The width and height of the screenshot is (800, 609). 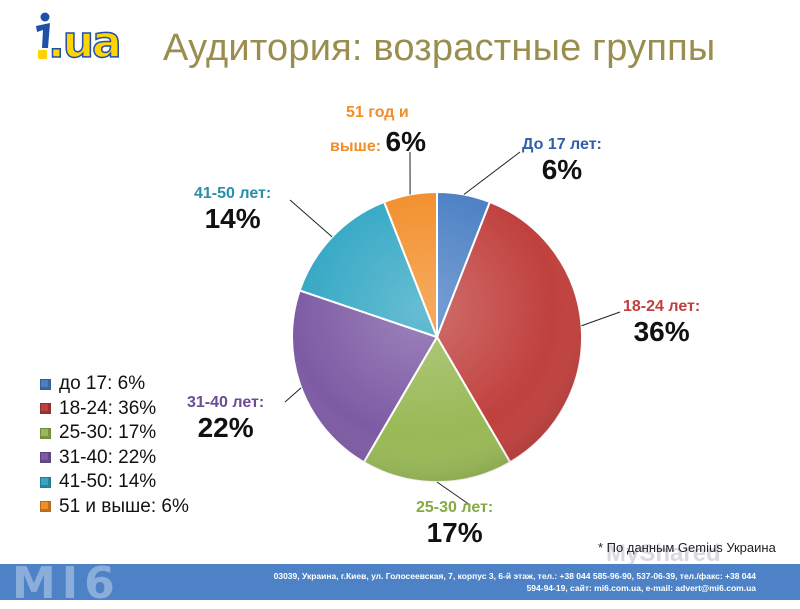 I want to click on slice-0-name: До 17 лет:, so click(x=562, y=145).